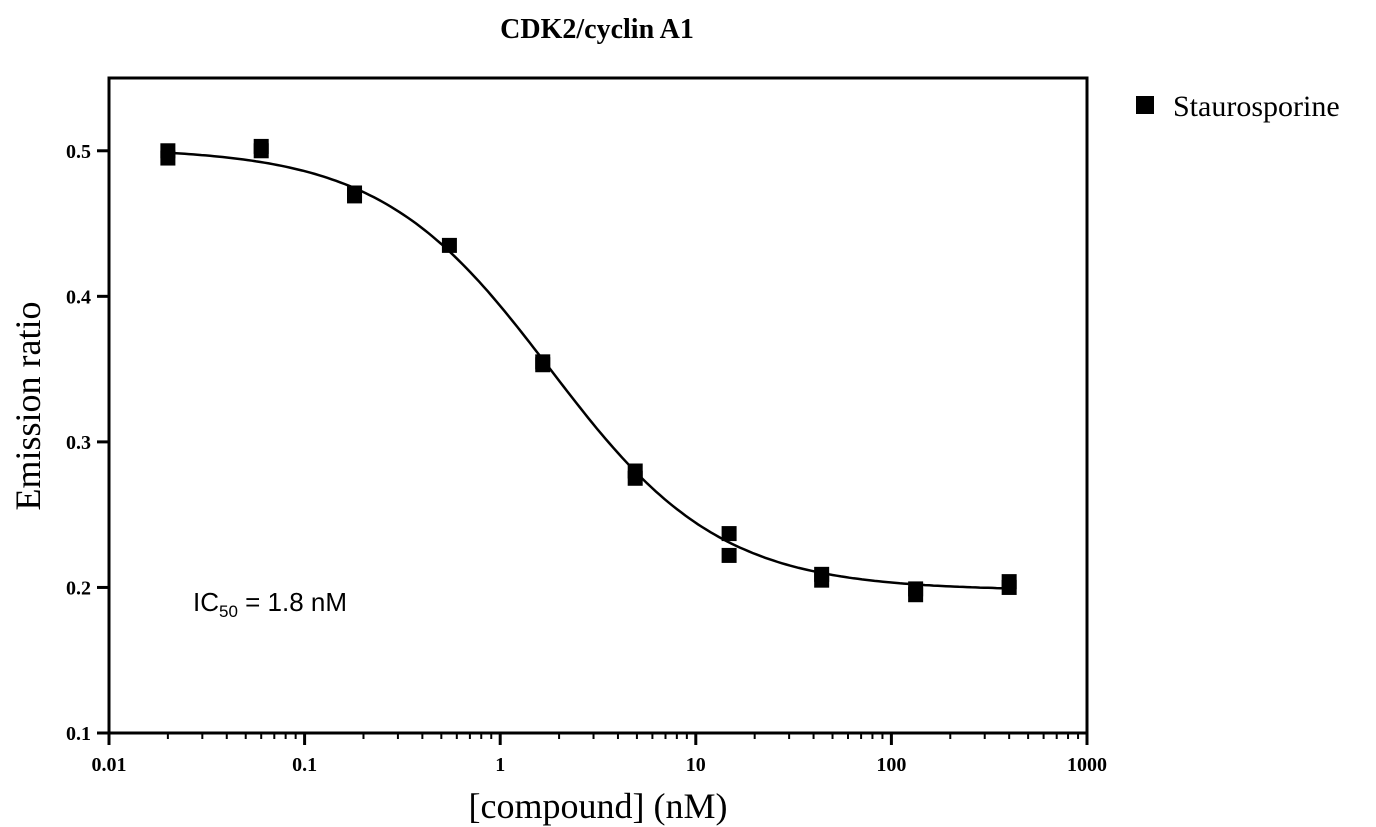 The width and height of the screenshot is (1376, 827). What do you see at coordinates (78, 734) in the screenshot?
I see `y-tick-label: 0.1` at bounding box center [78, 734].